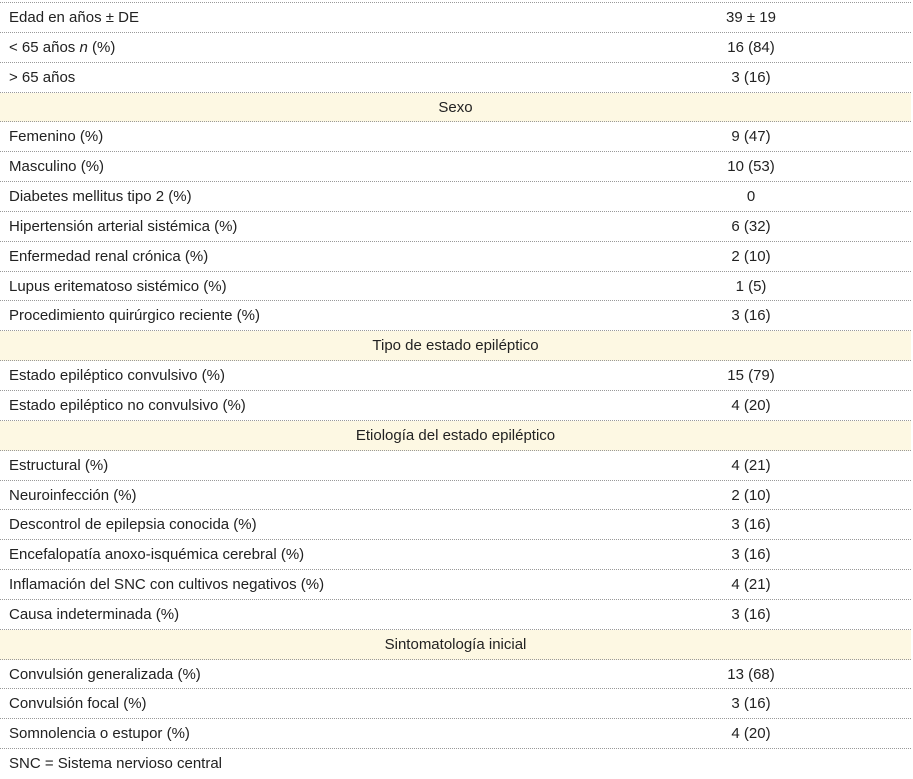 The height and width of the screenshot is (779, 913). What do you see at coordinates (455, 167) in the screenshot?
I see `table-row: Masculino (%) 10 (53)` at bounding box center [455, 167].